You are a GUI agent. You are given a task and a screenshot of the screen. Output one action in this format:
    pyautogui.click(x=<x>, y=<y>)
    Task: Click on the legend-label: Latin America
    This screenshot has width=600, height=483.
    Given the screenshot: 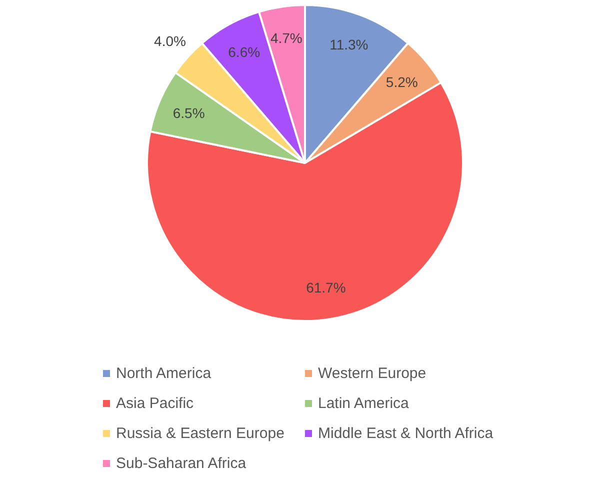 What is the action you would take?
    pyautogui.click(x=363, y=403)
    